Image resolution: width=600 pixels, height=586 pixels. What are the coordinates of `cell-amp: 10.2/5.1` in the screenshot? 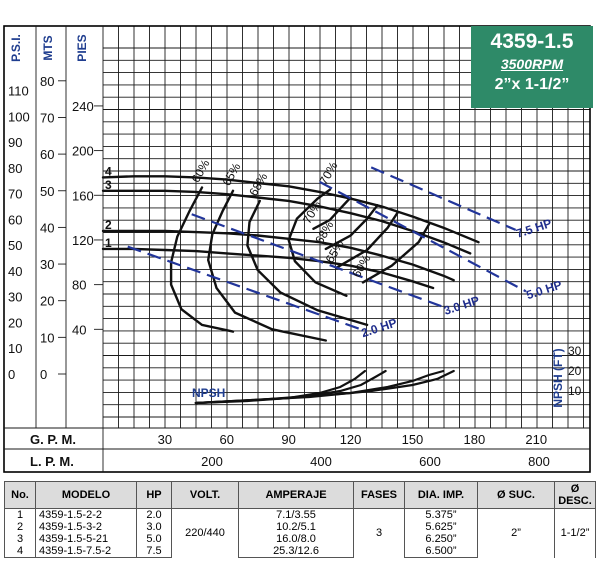 It's located at (296, 527).